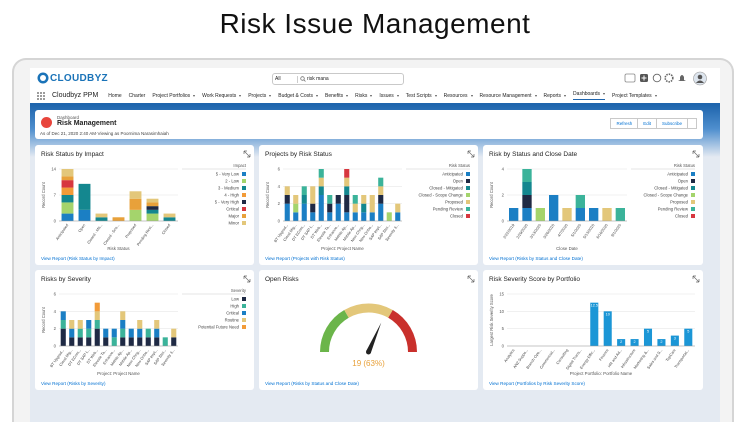 This screenshot has width=750, height=422. Describe the element at coordinates (692, 123) in the screenshot. I see `button-menu` at that location.